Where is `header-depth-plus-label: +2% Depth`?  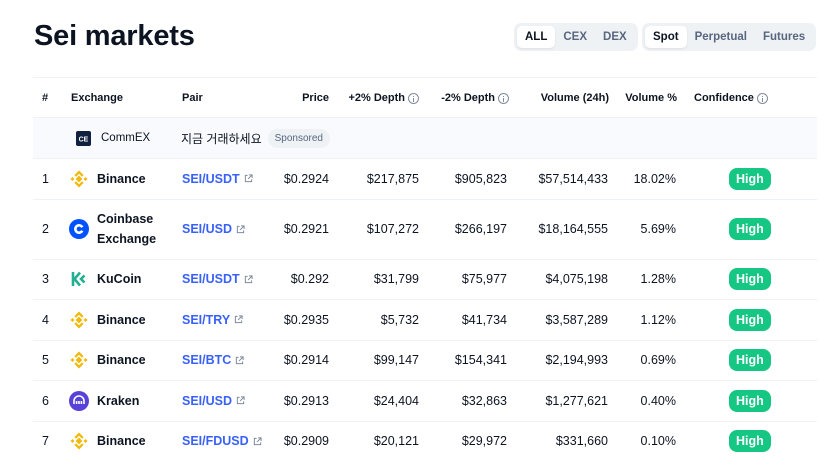 header-depth-plus-label: +2% Depth is located at coordinates (376, 98).